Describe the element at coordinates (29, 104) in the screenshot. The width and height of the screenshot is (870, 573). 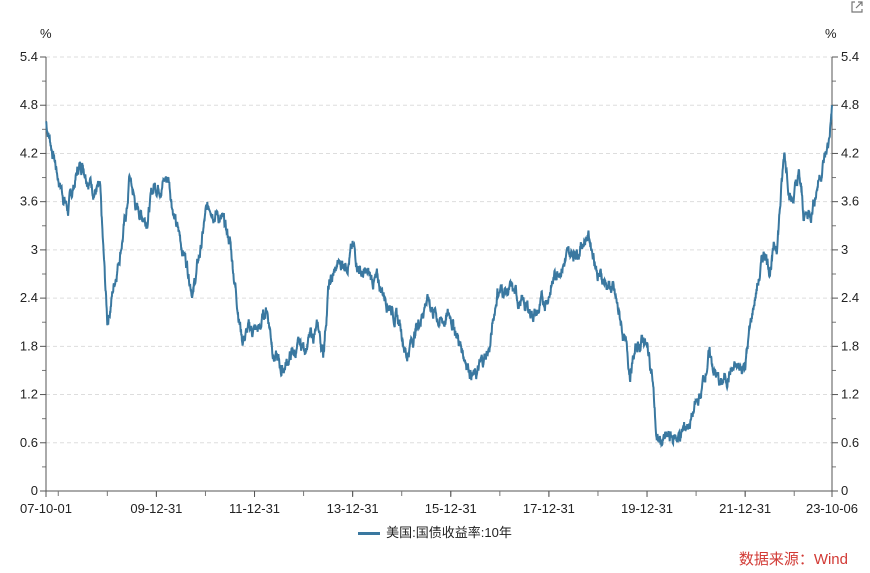
I see `y-tick-label-left: 4.8` at that location.